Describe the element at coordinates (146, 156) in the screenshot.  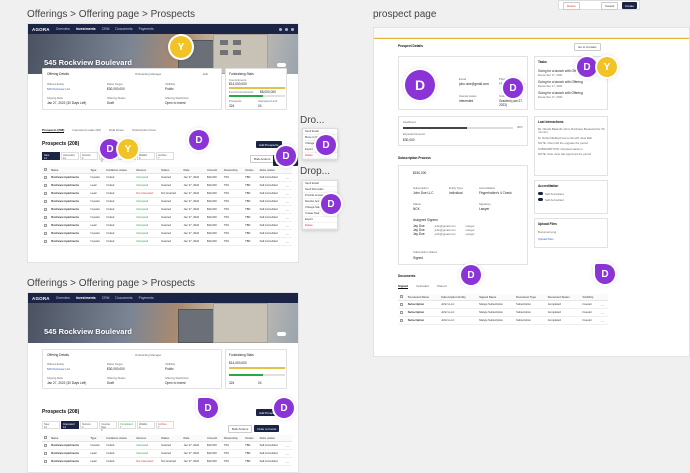
I see `filter-waitlist: Waitlist 2` at that location.